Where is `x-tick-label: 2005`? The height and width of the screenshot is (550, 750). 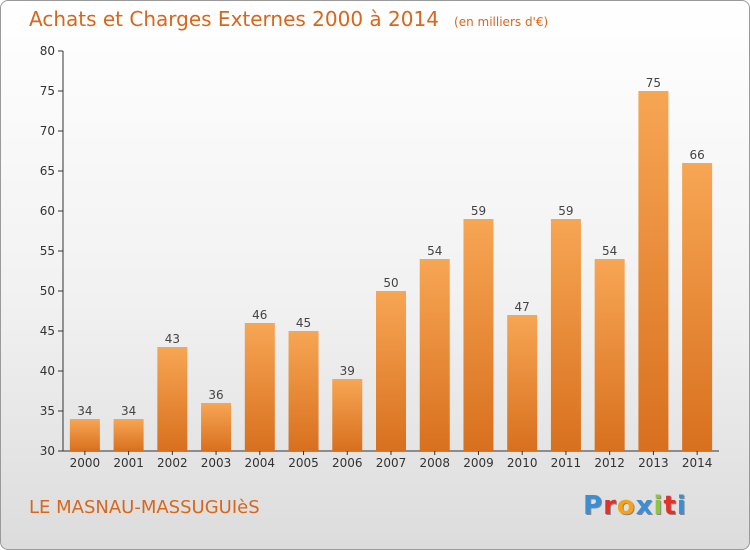
x-tick-label: 2005 is located at coordinates (303, 463).